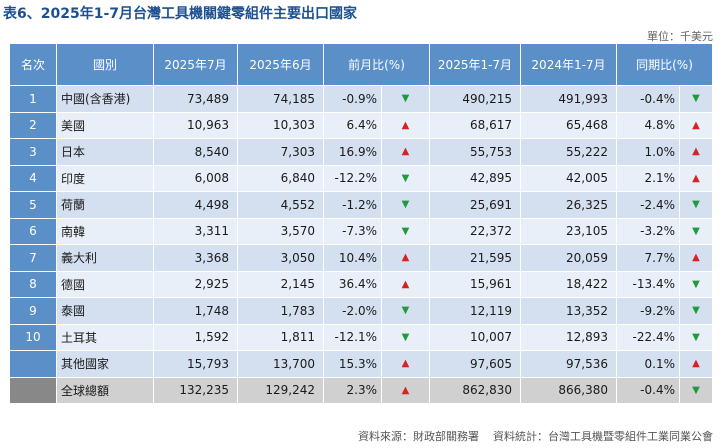 Image resolution: width=721 pixels, height=448 pixels. I want to click on header-ytd-2025: 2025年1-7月, so click(475, 64).